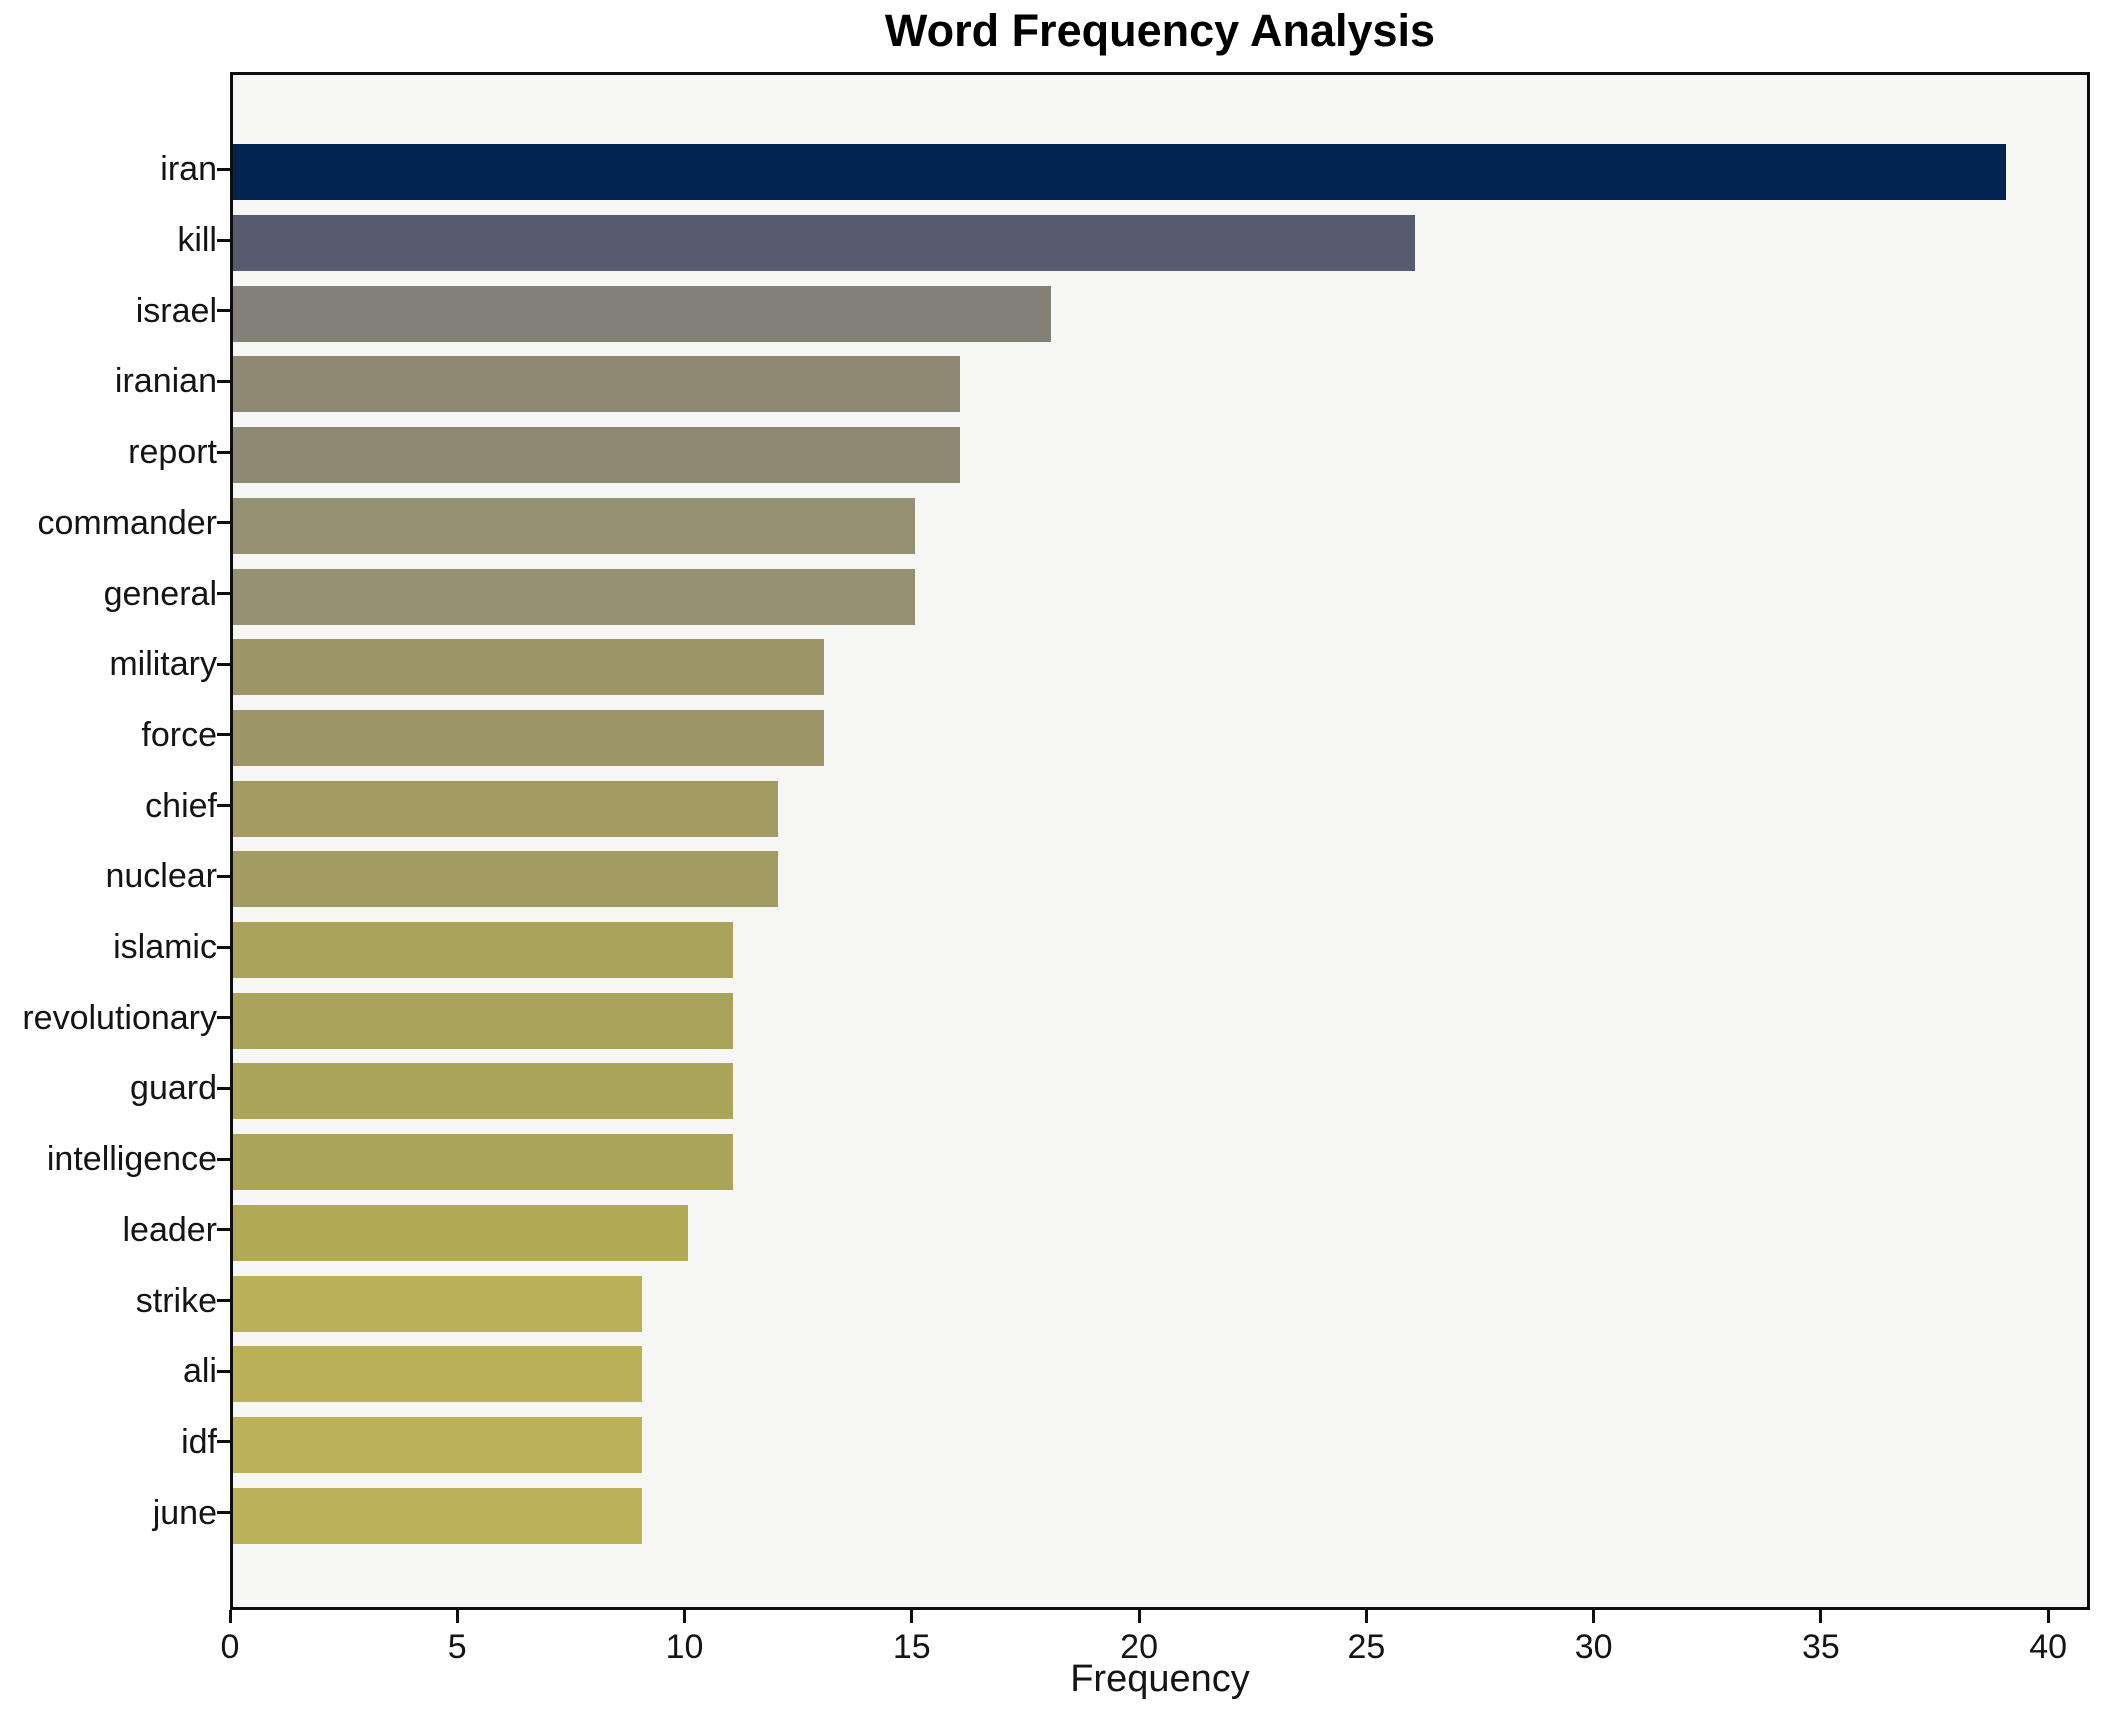 The height and width of the screenshot is (1722, 2110). What do you see at coordinates (161, 876) in the screenshot?
I see `ytick-label-nuclear: nuclear` at bounding box center [161, 876].